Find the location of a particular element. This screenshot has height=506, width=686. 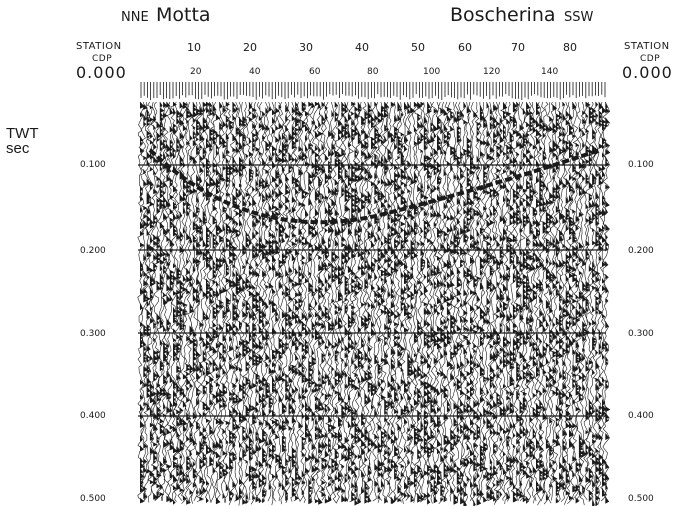

station-tick: 60 is located at coordinates (465, 47).